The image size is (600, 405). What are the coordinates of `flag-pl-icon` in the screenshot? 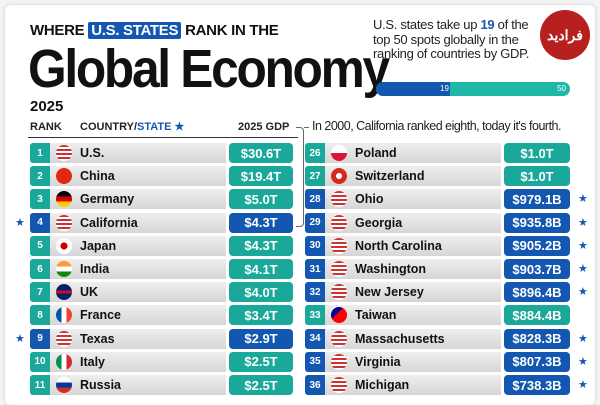 It's located at (339, 153).